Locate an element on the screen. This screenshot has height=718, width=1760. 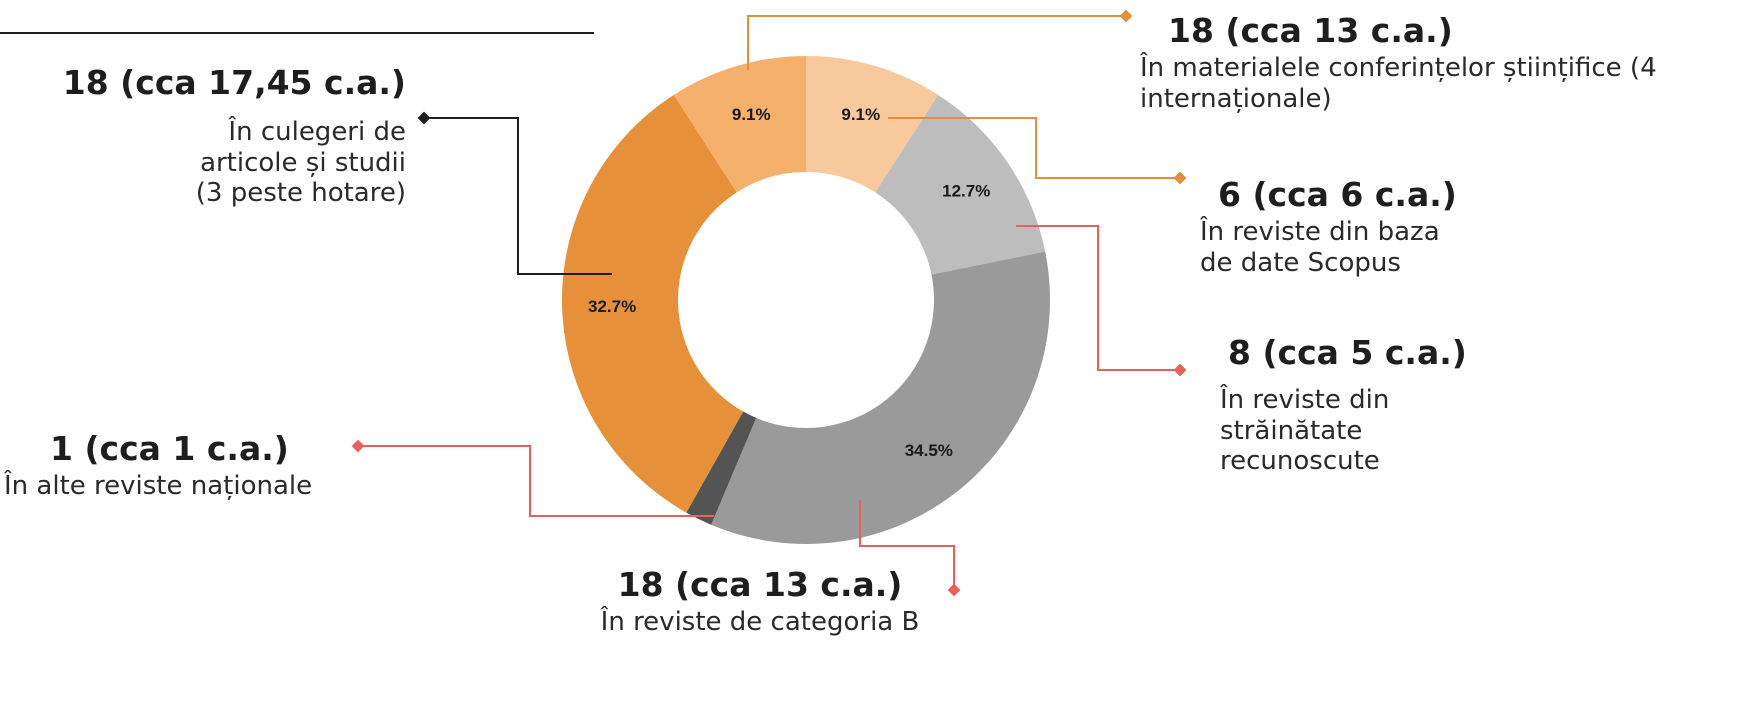
leader-line-conf is located at coordinates (936, 42).